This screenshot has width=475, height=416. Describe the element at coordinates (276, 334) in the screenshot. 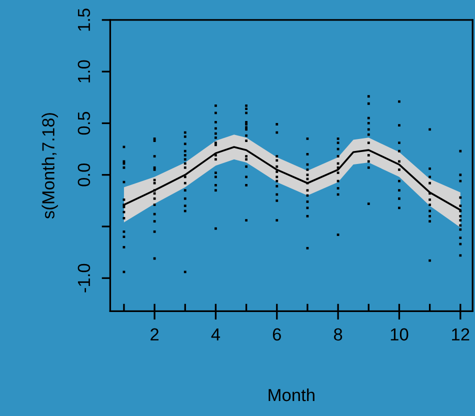

I see `x-tick-label: 6` at that location.